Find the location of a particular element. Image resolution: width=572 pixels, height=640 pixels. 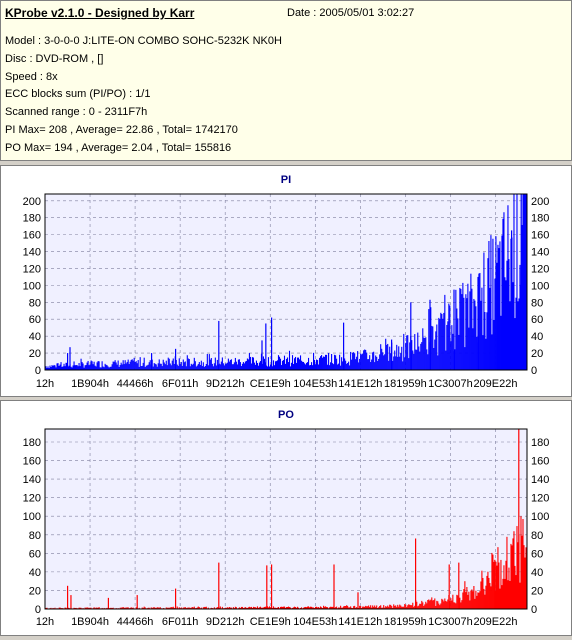

pi-x-tick-label: 141E12h is located at coordinates (360, 384).